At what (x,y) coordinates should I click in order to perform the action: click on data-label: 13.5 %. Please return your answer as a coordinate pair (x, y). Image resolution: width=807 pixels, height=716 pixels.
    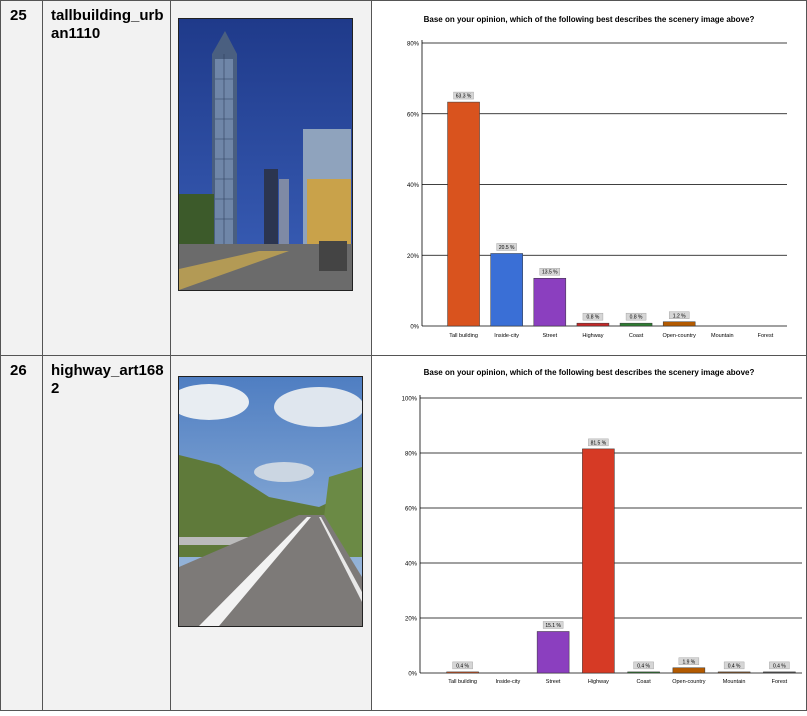
    Looking at the image, I should click on (550, 273).